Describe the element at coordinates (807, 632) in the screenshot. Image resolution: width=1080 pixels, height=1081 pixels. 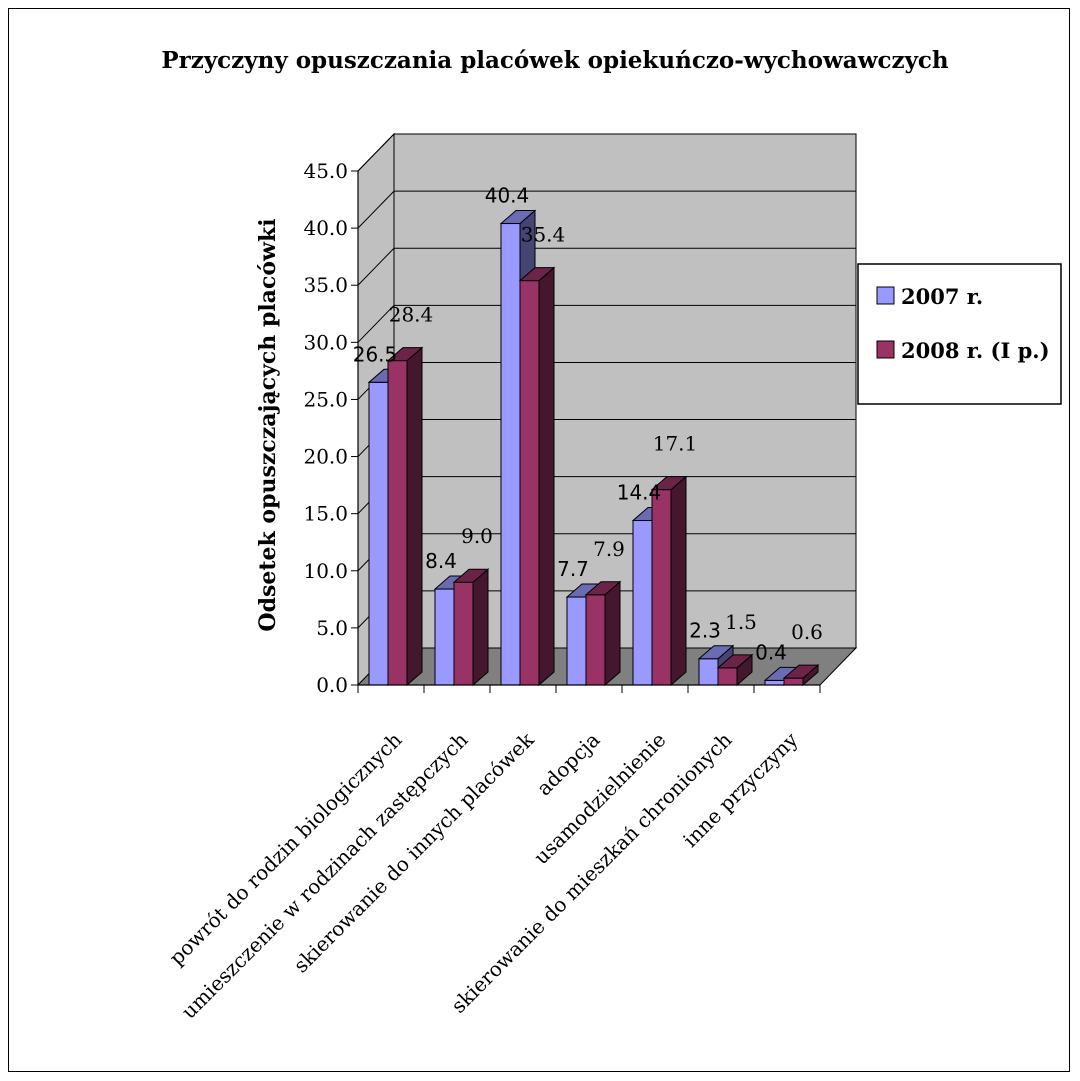
I see `data-label: 0.6` at that location.